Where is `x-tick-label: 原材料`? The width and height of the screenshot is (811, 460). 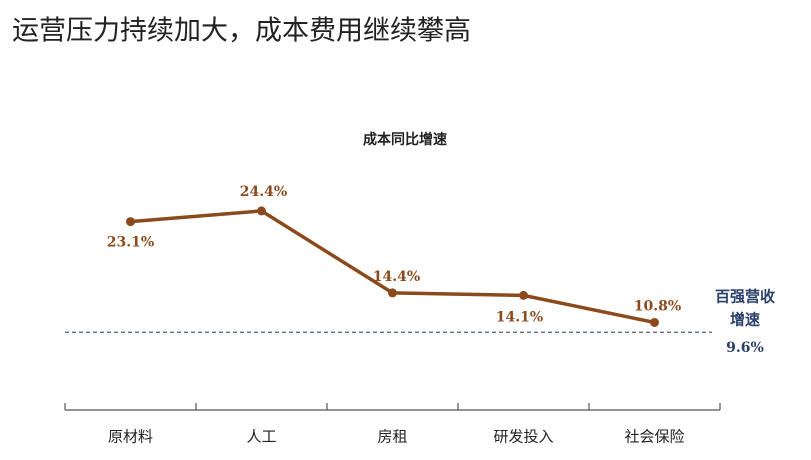
x-tick-label: 原材料 is located at coordinates (130, 437).